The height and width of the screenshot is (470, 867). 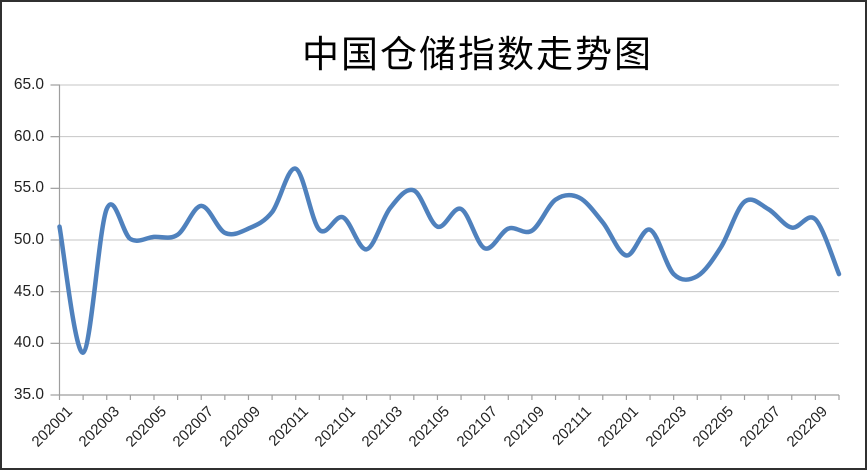 I want to click on y-axis-label: 50.0, so click(x=28, y=239).